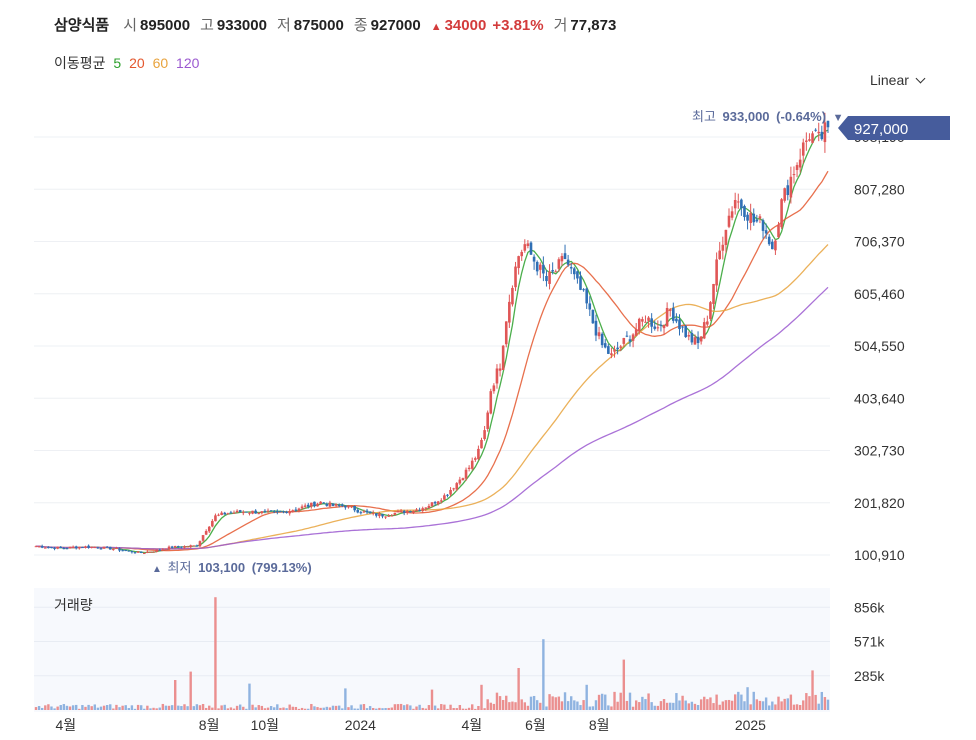 This screenshot has height=740, width=976. I want to click on ma-60-legend: 60, so click(160, 63).